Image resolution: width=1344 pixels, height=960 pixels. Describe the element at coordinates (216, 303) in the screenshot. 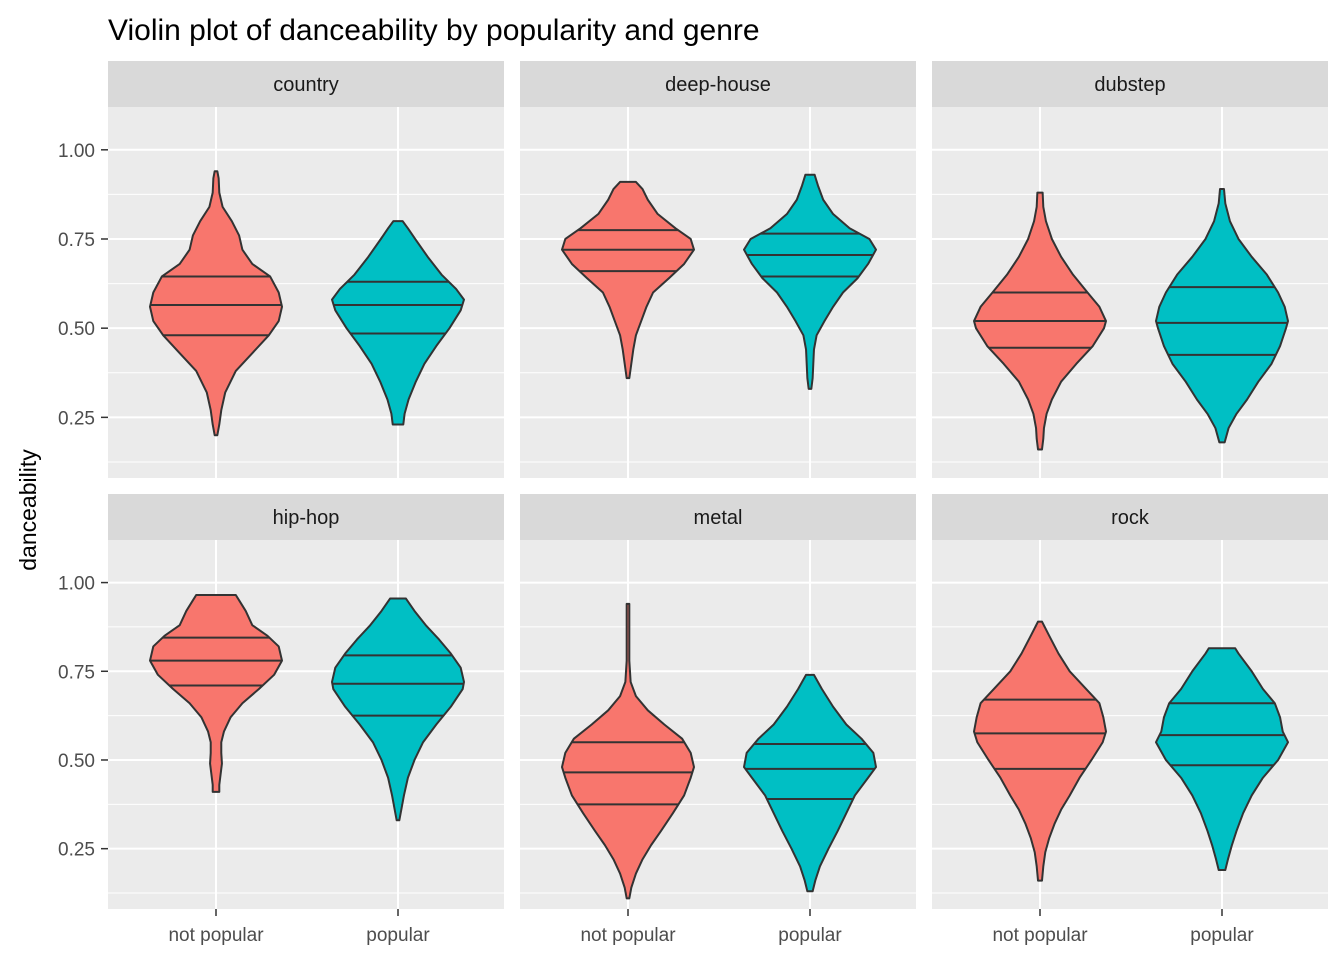

I see `violin-country-not-popular` at that location.